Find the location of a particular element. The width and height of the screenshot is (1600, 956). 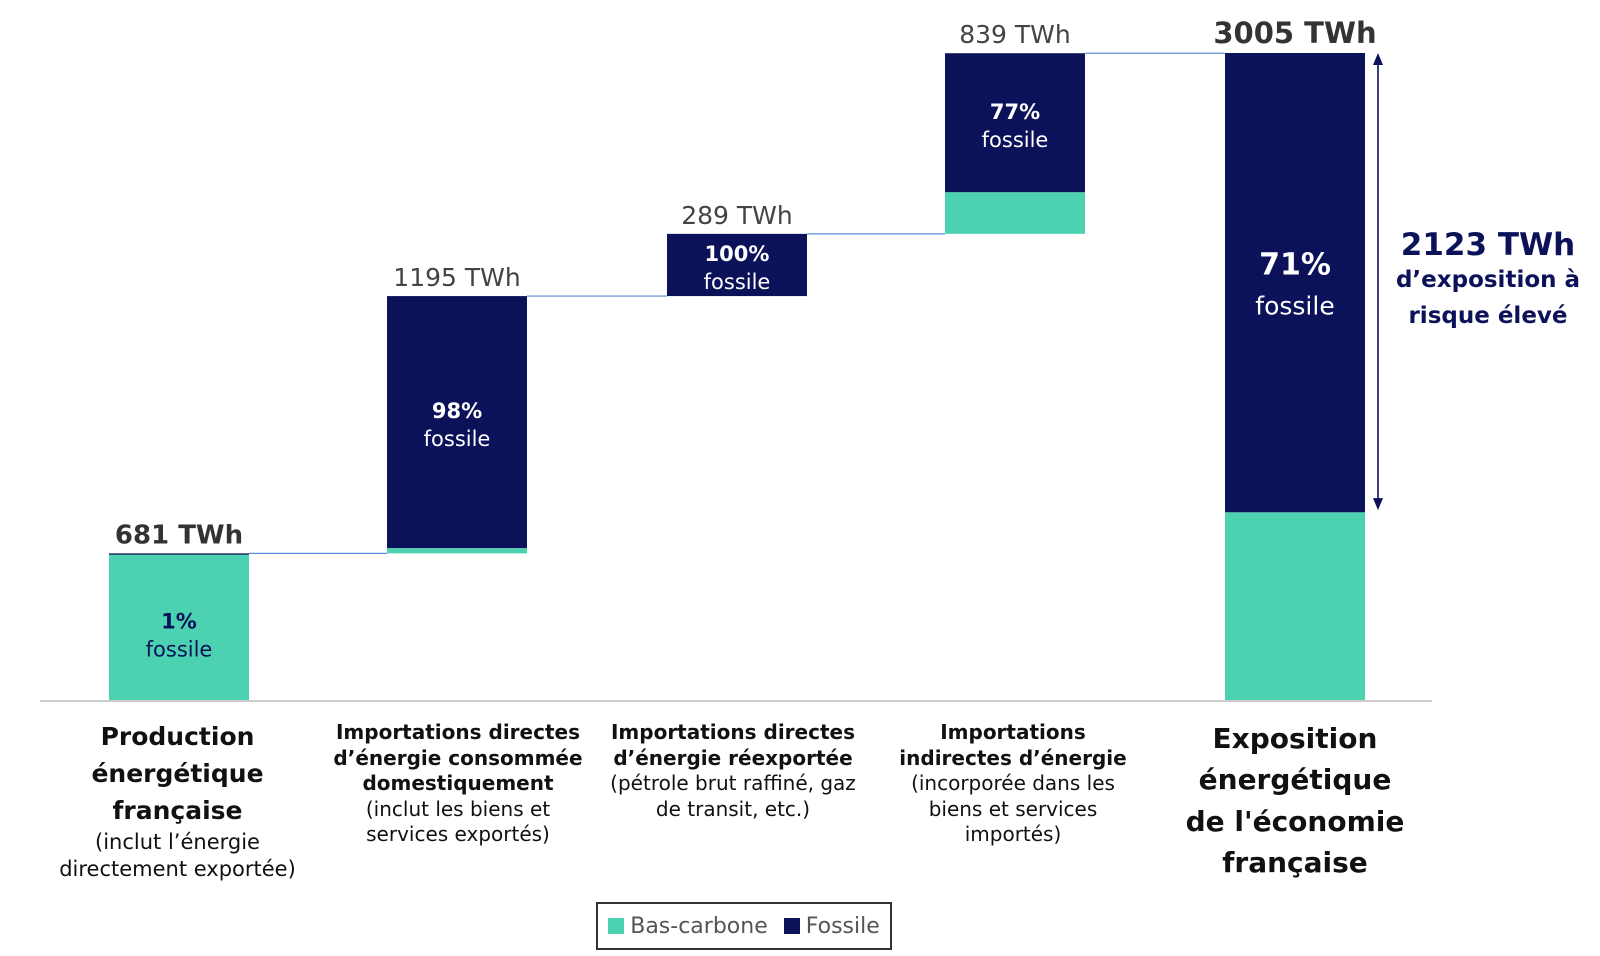

value-label-3: 289 TWh is located at coordinates (737, 215).